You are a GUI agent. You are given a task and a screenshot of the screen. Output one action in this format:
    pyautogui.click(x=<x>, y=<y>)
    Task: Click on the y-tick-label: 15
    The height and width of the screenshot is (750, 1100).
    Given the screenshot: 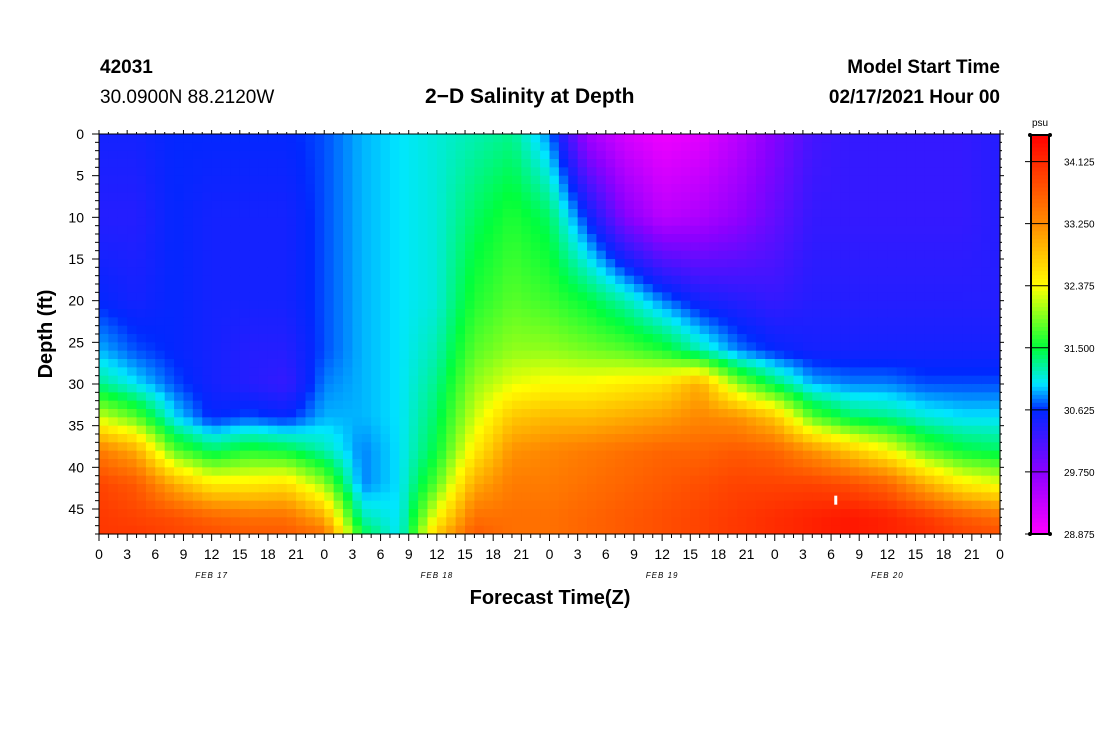 What is the action you would take?
    pyautogui.click(x=76, y=259)
    